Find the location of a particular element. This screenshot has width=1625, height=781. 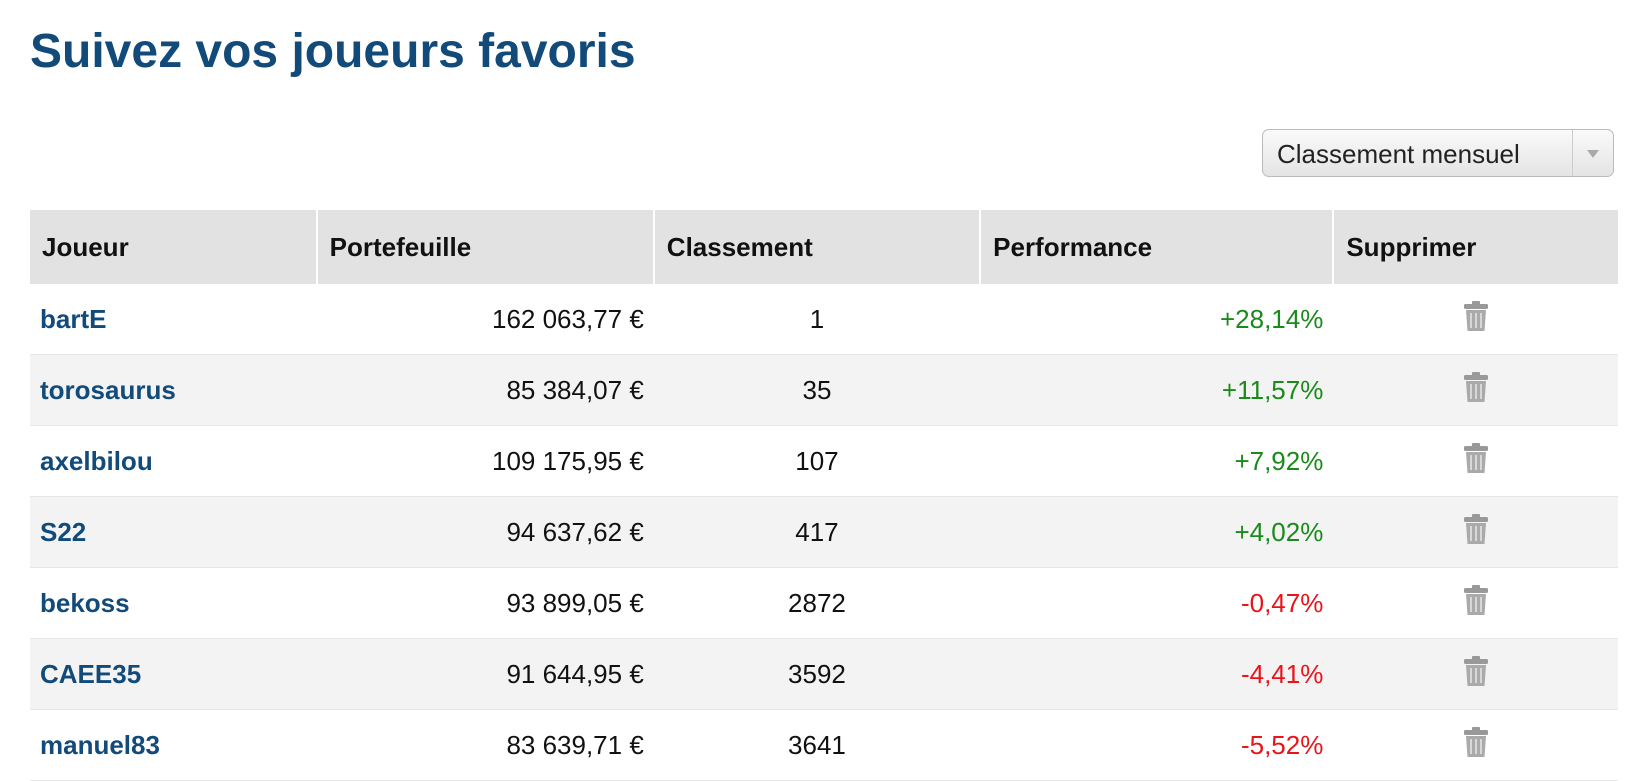

performance: -0,47% is located at coordinates (1157, 603).